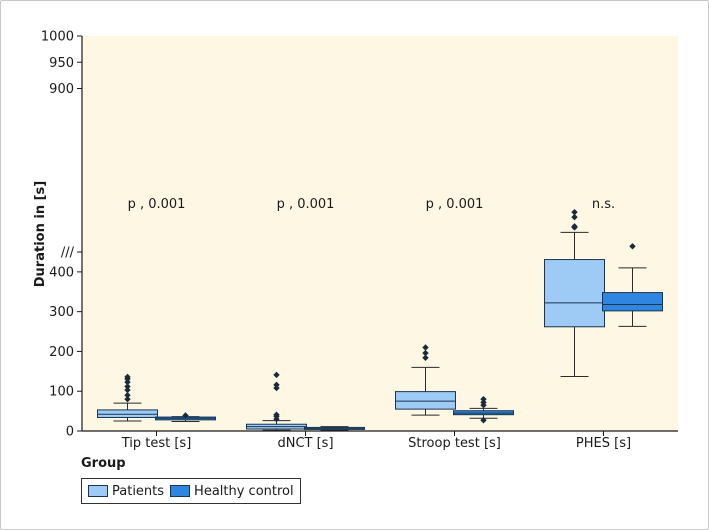  What do you see at coordinates (61, 272) in the screenshot?
I see `y-tick-label: 400` at bounding box center [61, 272].